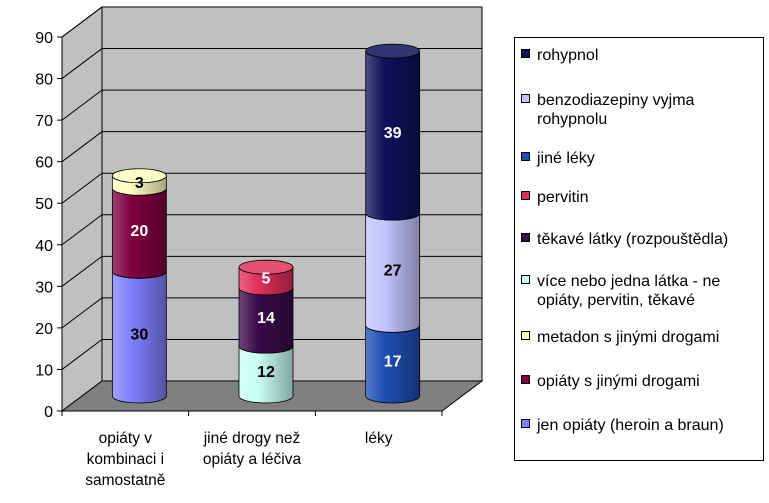 This screenshot has height=503, width=769. Describe the element at coordinates (125, 480) in the screenshot. I see `x-category-label: samostatně` at that location.